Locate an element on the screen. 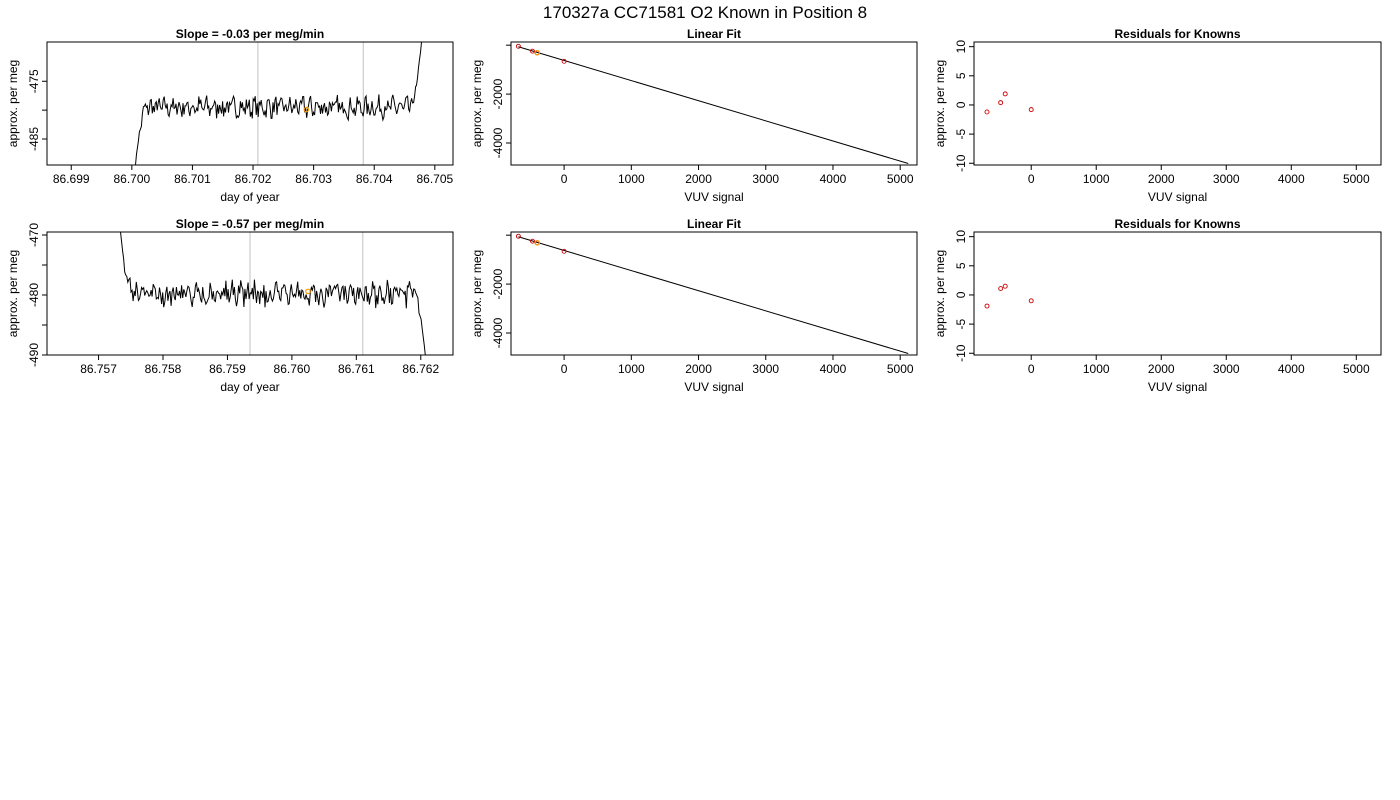 Image resolution: width=1400 pixels, height=800 pixels. y-tick-label: -475 is located at coordinates (34, 81).